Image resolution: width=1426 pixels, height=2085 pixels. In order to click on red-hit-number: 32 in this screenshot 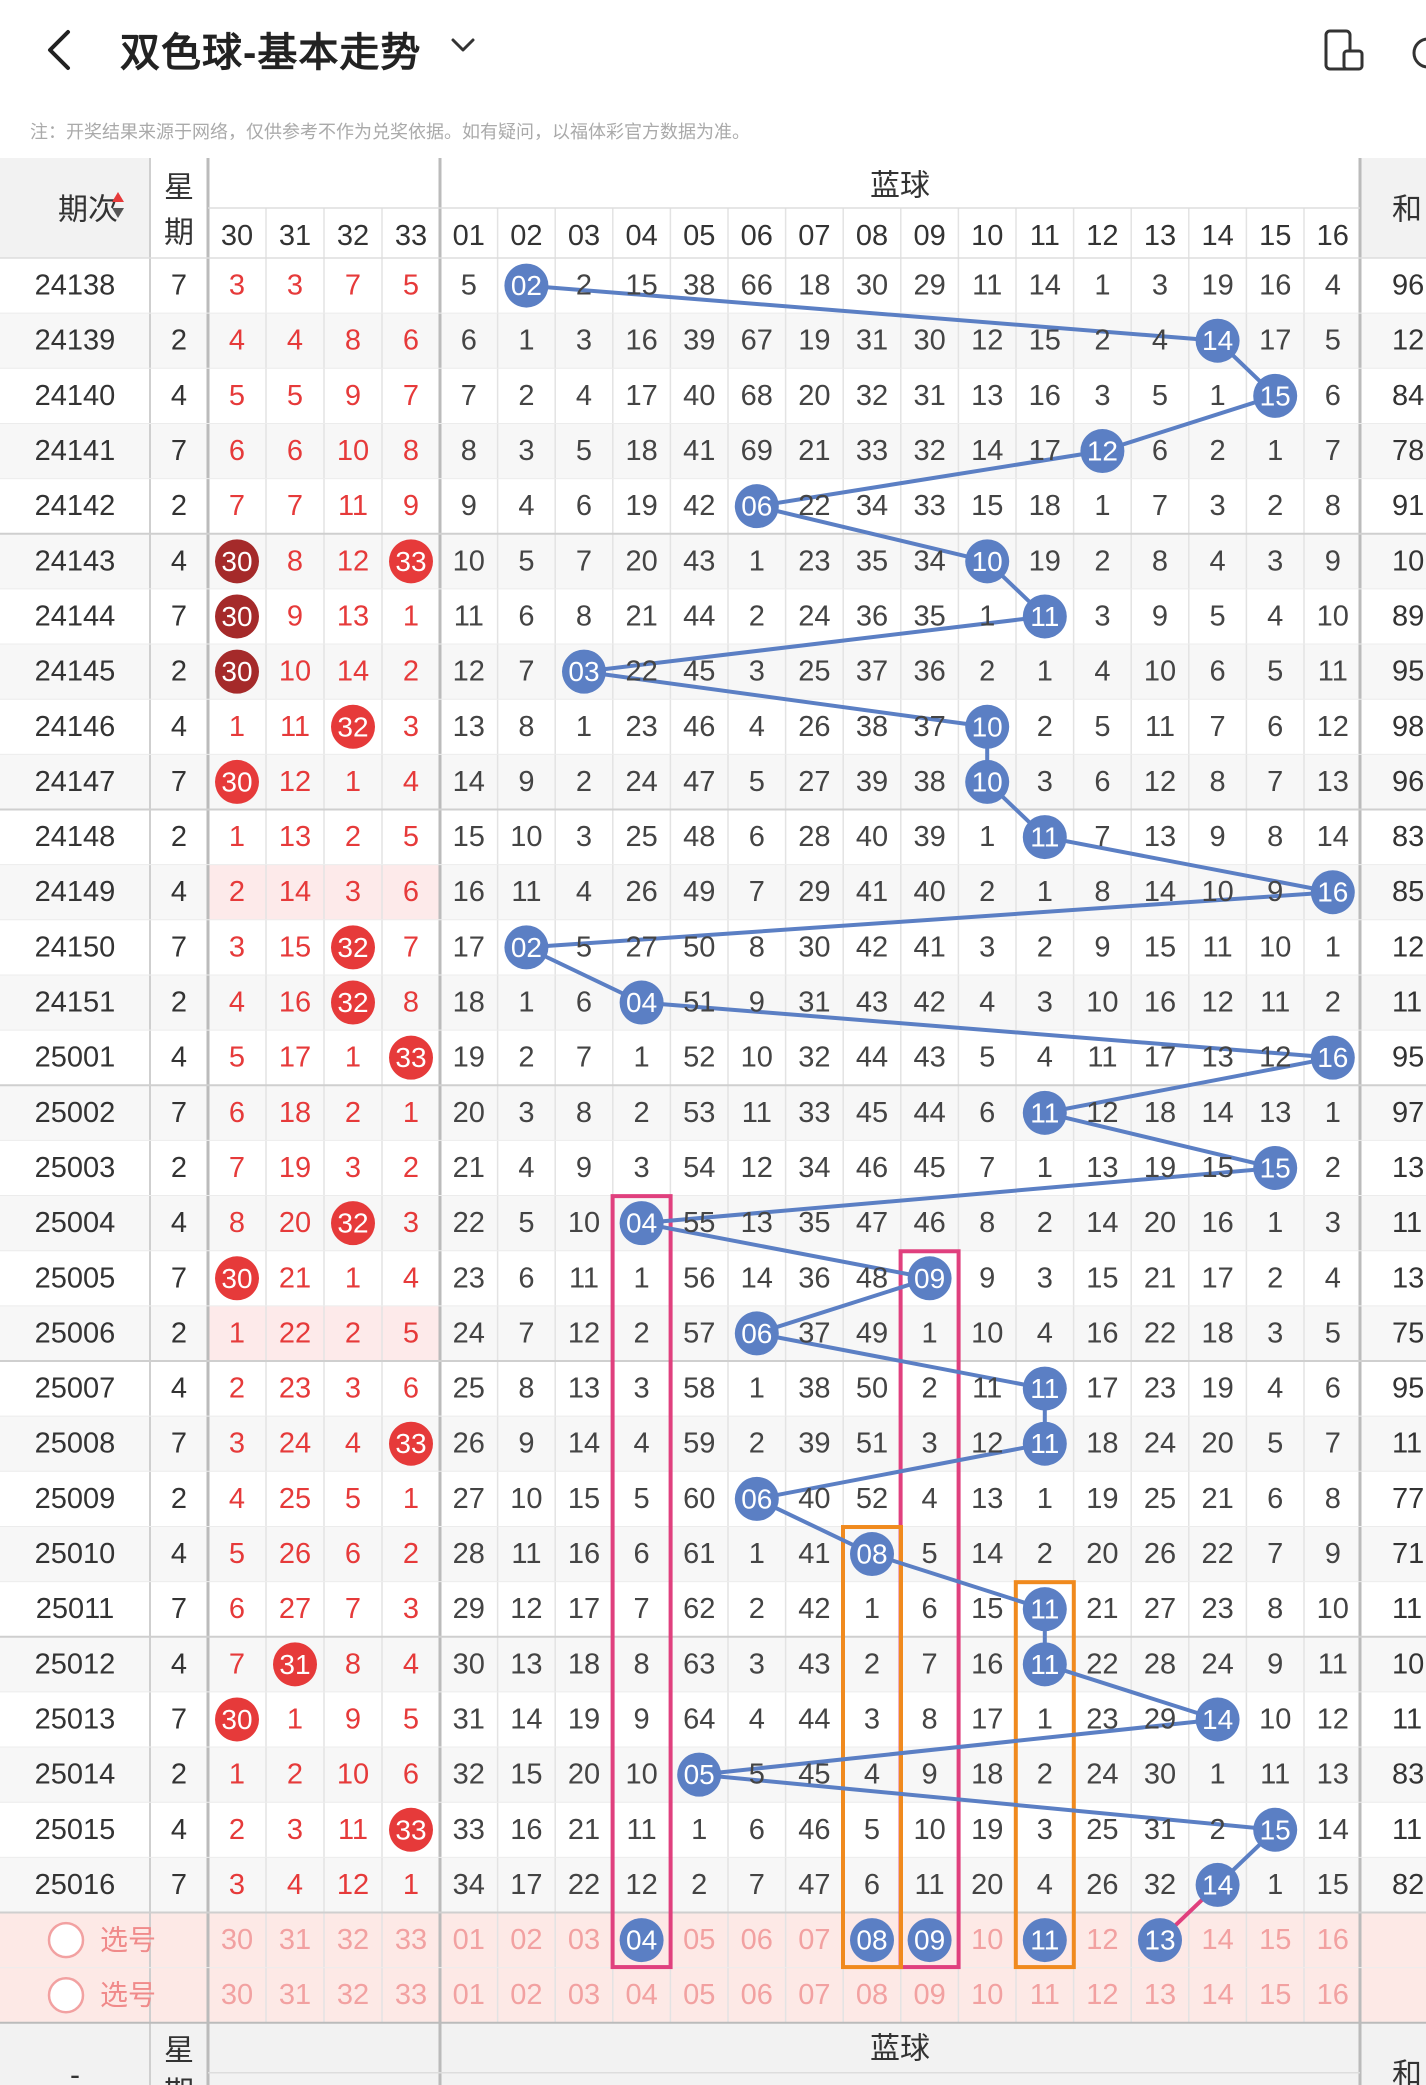, I will do `click(352, 947)`.